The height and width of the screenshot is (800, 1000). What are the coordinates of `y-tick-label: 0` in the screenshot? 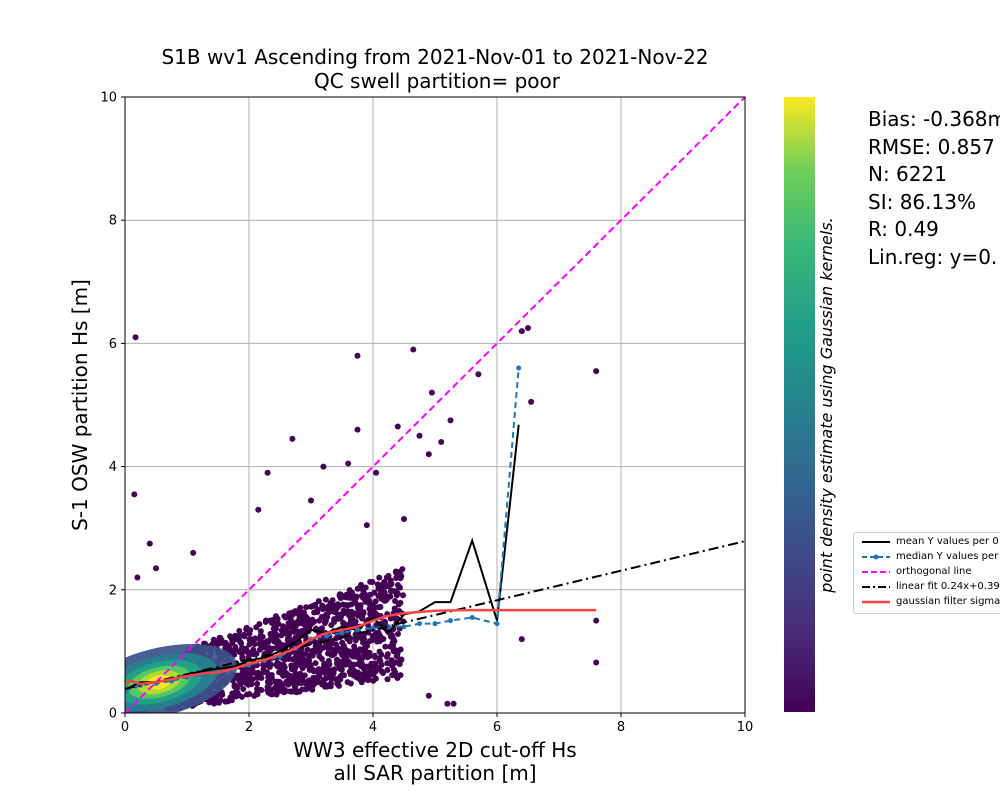 It's located at (113, 714).